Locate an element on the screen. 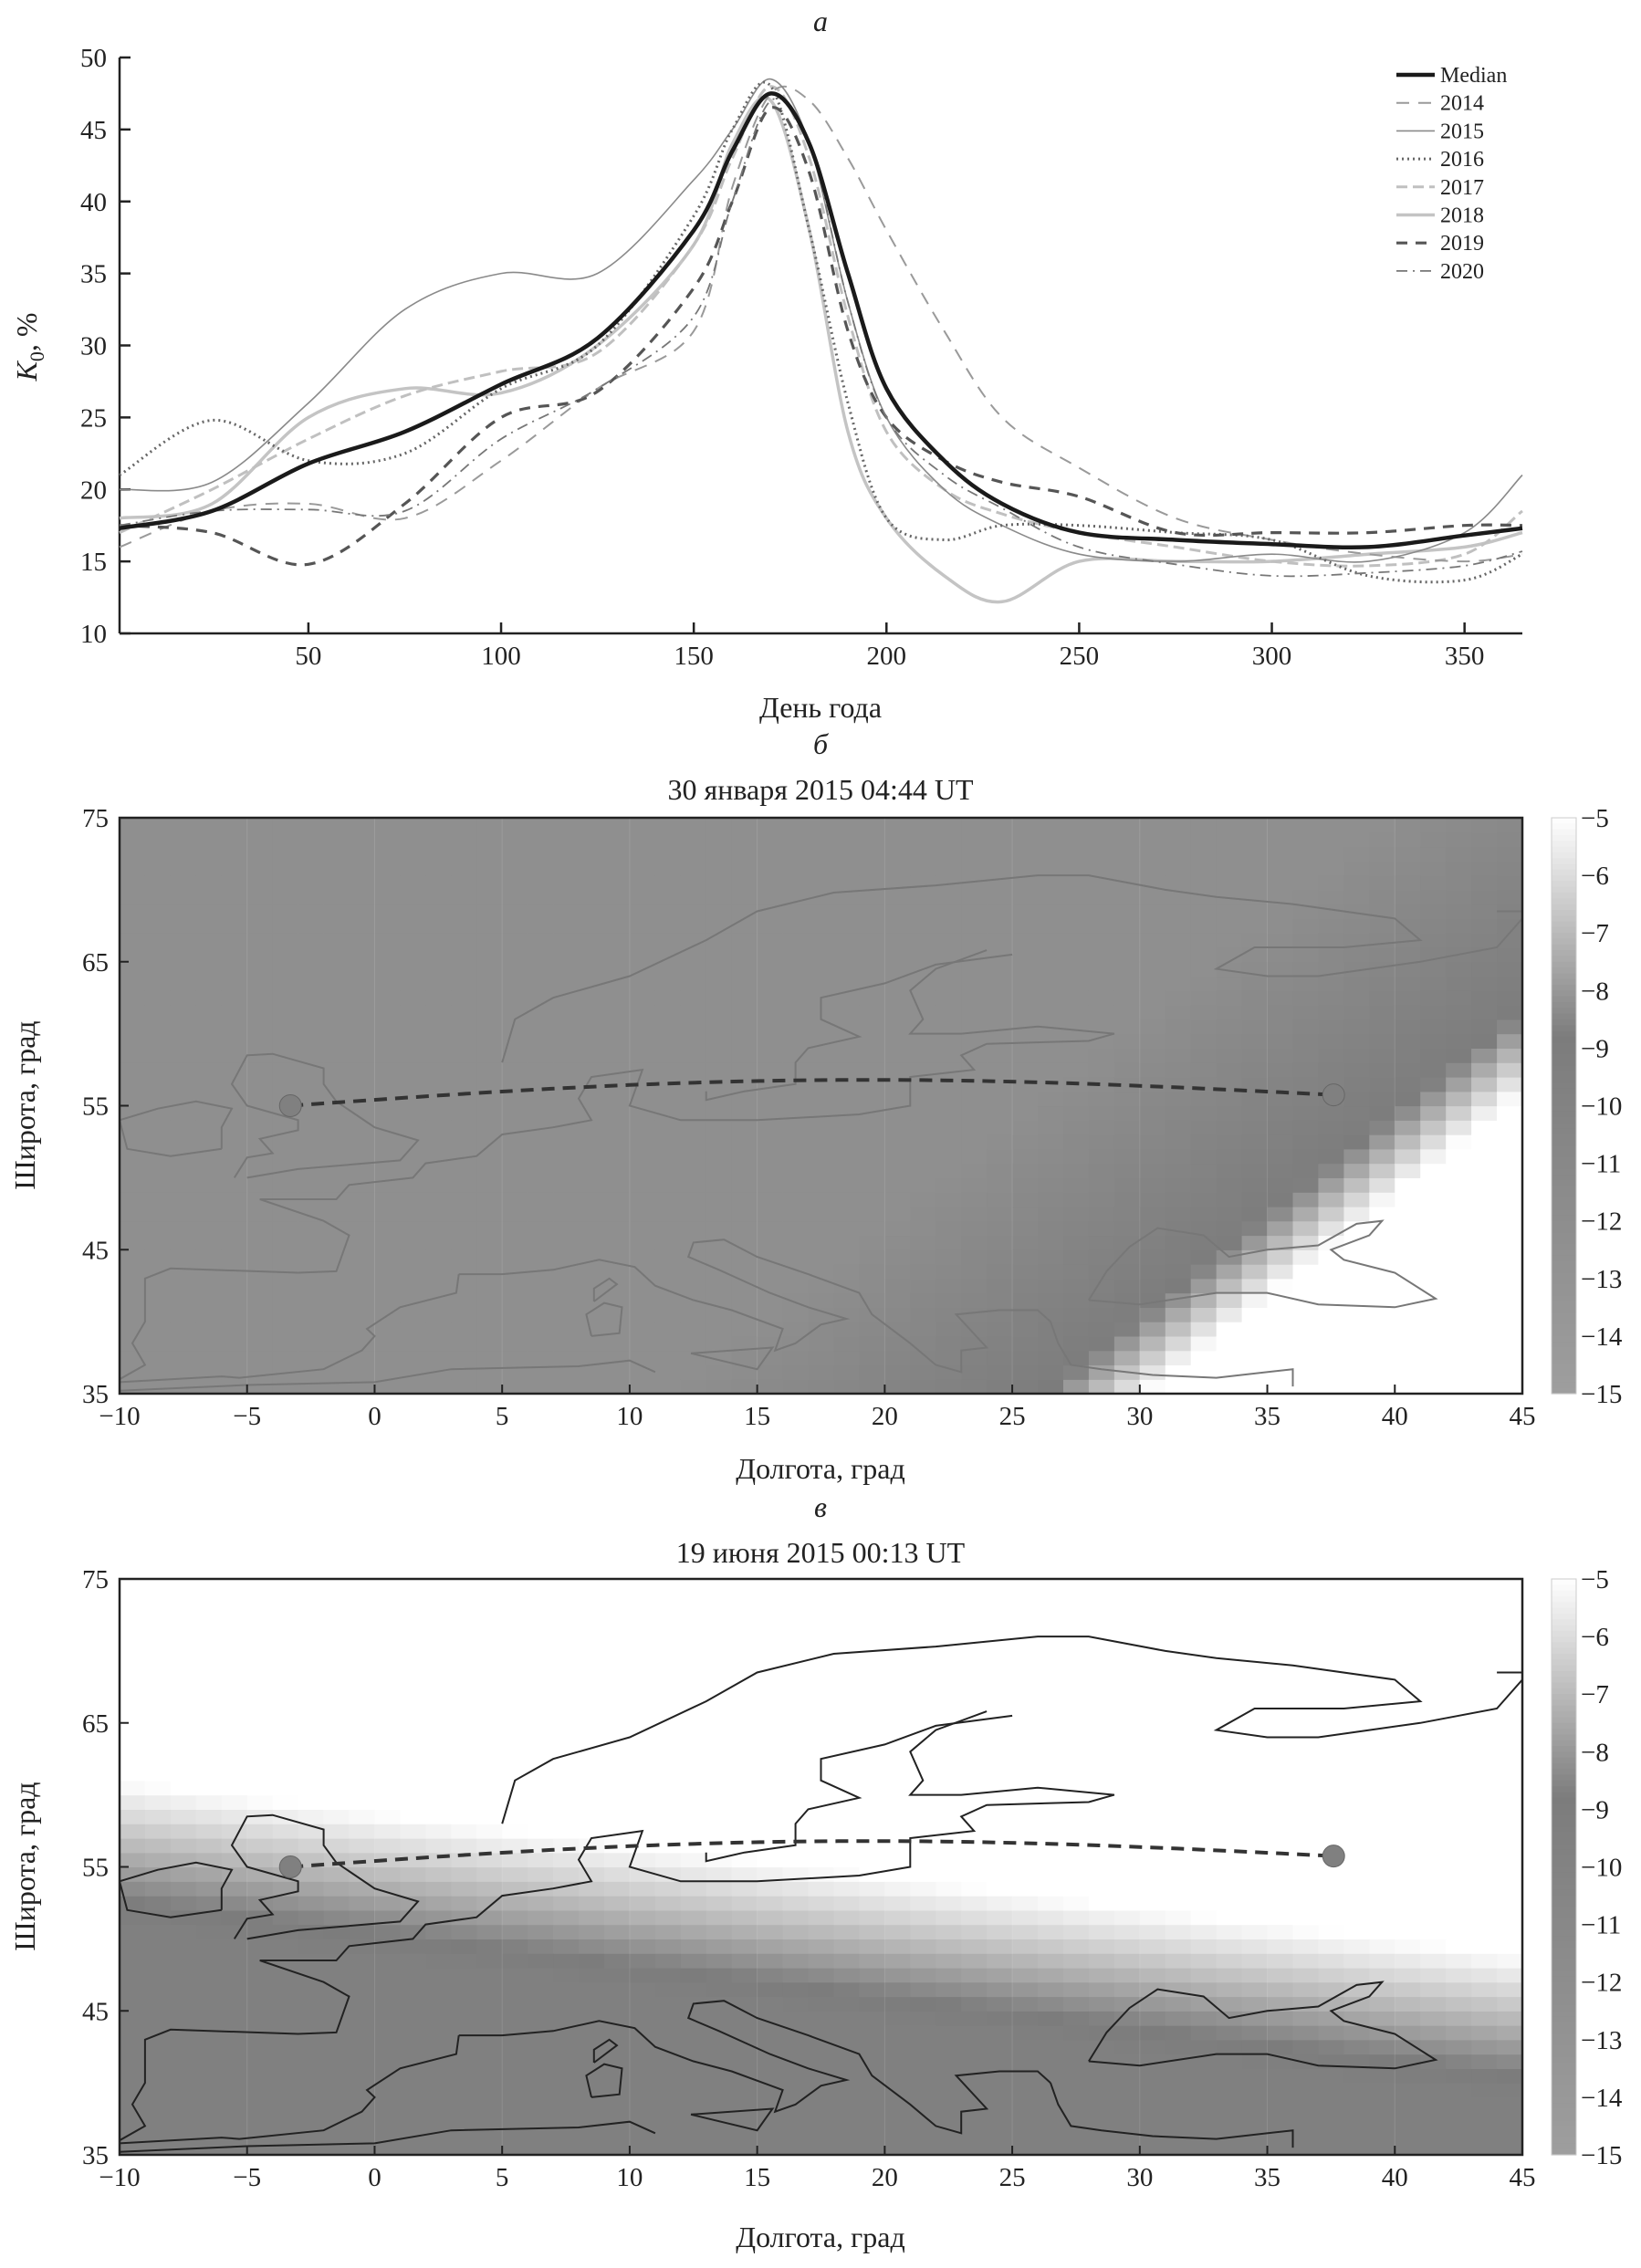 The width and height of the screenshot is (1641, 2268). colorbar-tick-label: −7 is located at coordinates (1595, 1694).